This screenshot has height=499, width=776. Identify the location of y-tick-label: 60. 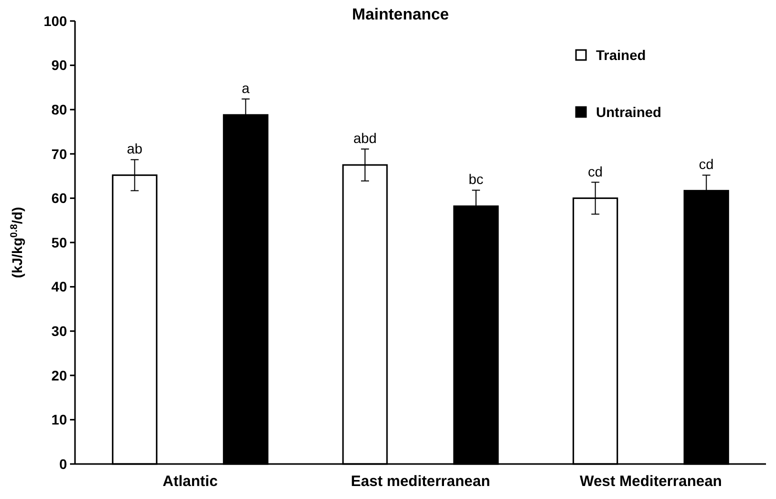
(59, 198).